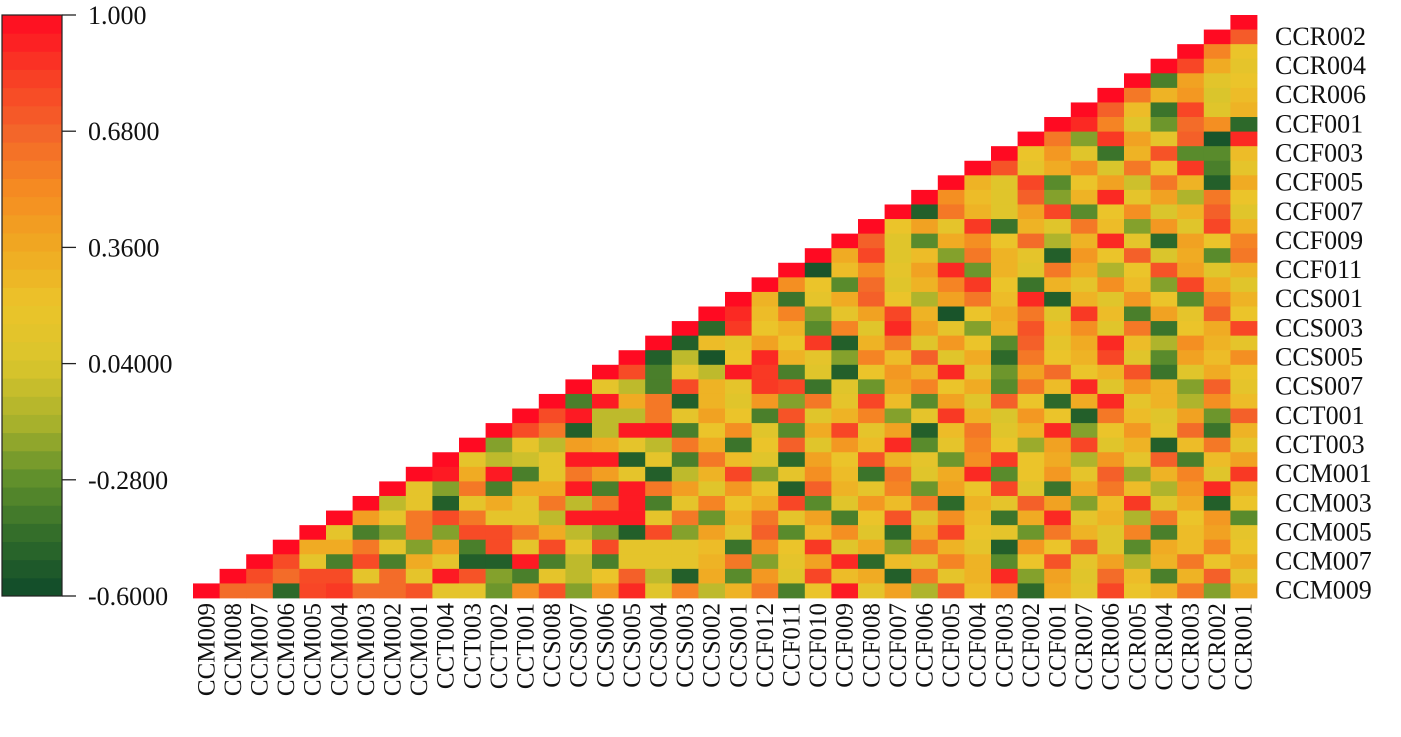 This screenshot has height=737, width=1401. I want to click on row-label: CCS003, so click(1319, 327).